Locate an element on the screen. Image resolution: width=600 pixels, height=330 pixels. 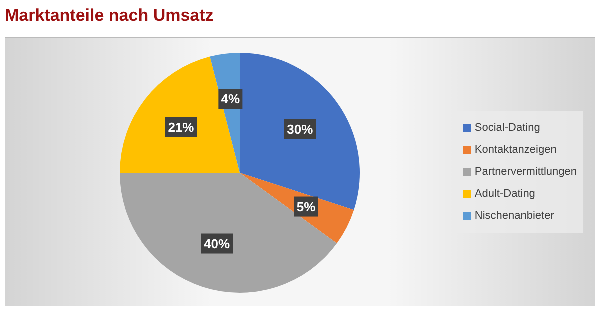
data-label: 40% is located at coordinates (217, 244).